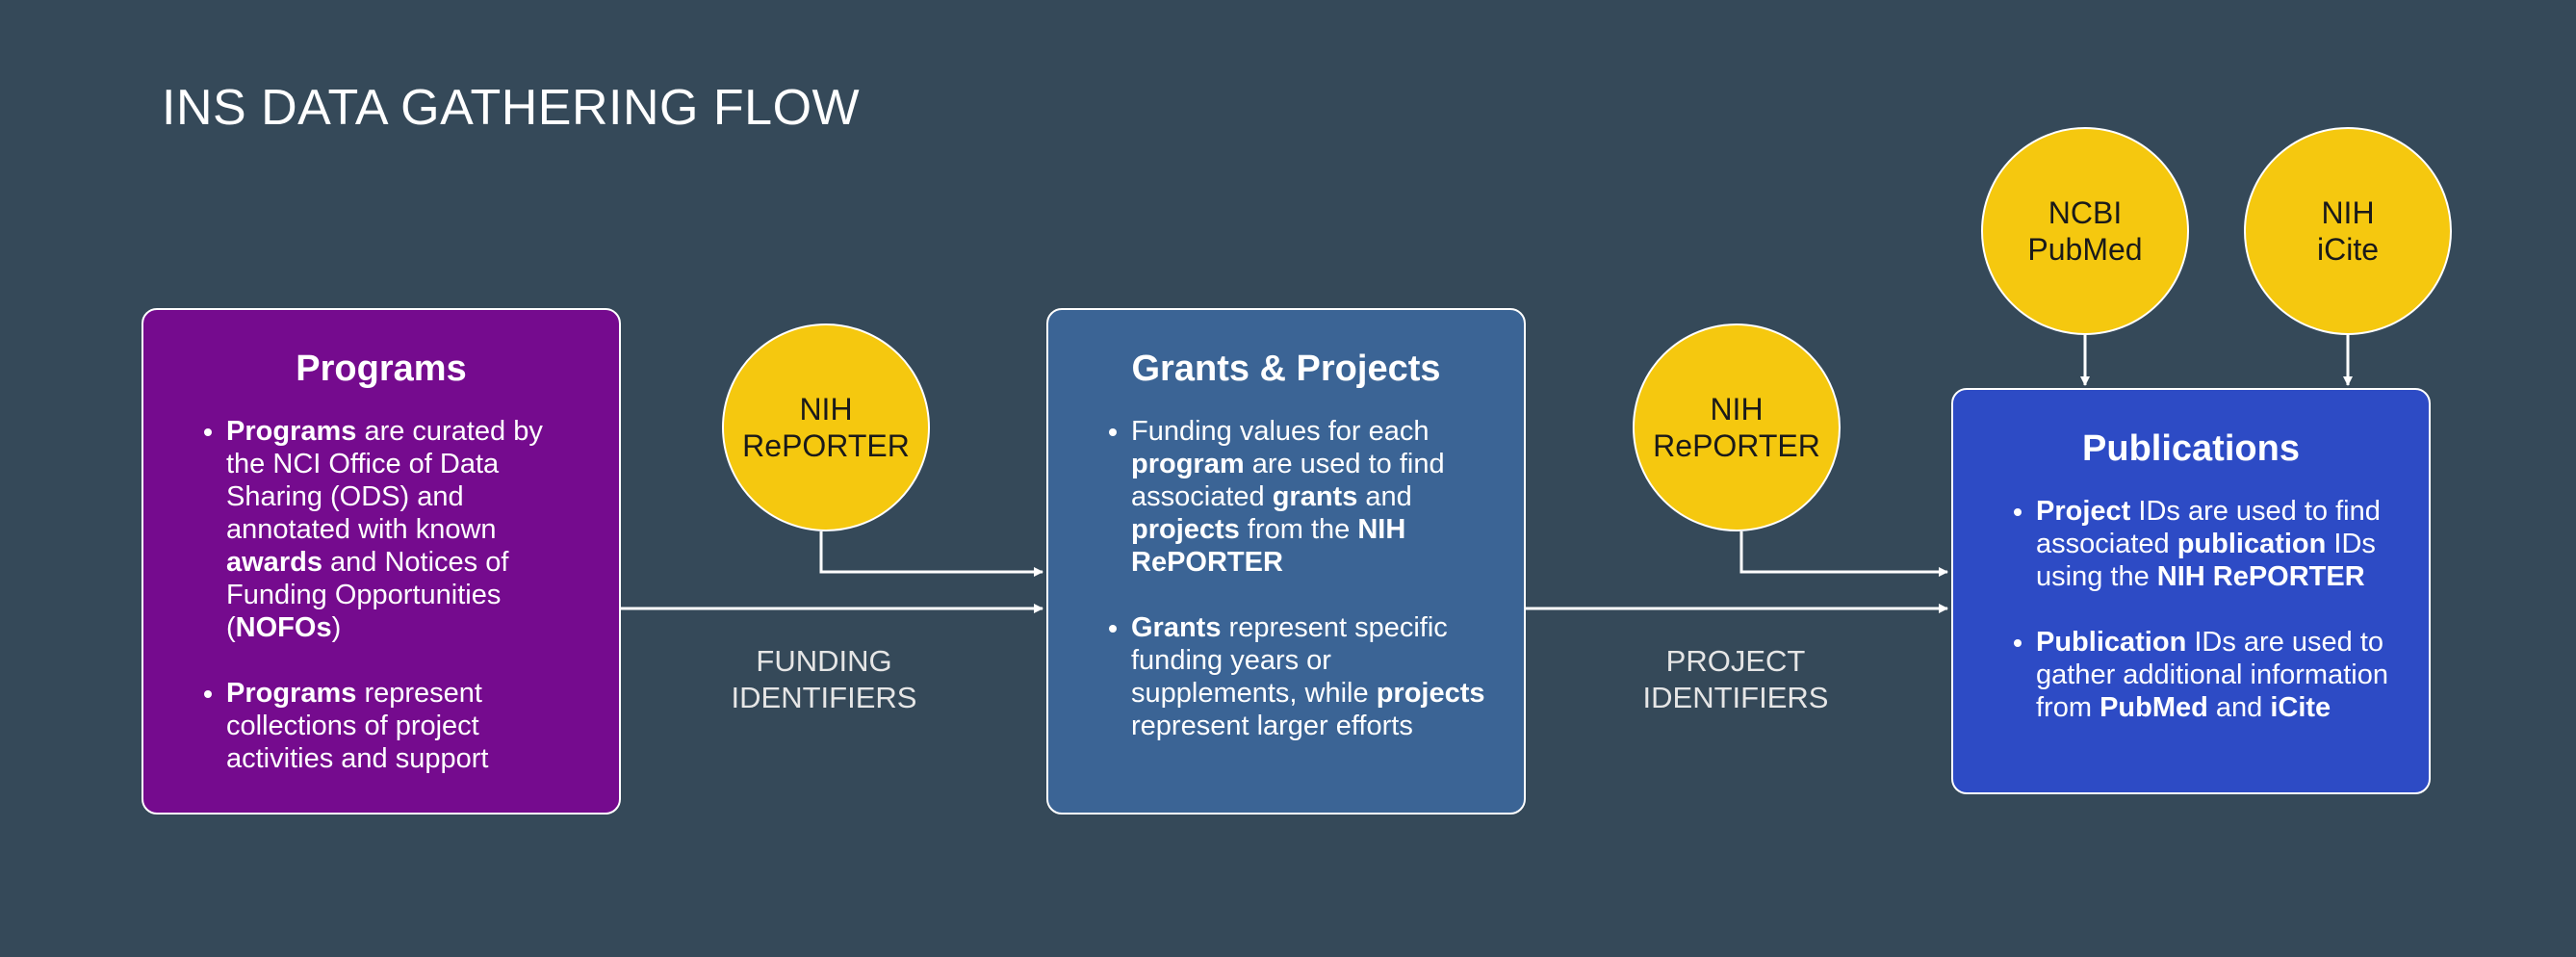  I want to click on nih-icite-source: NIH iCite, so click(2348, 231).